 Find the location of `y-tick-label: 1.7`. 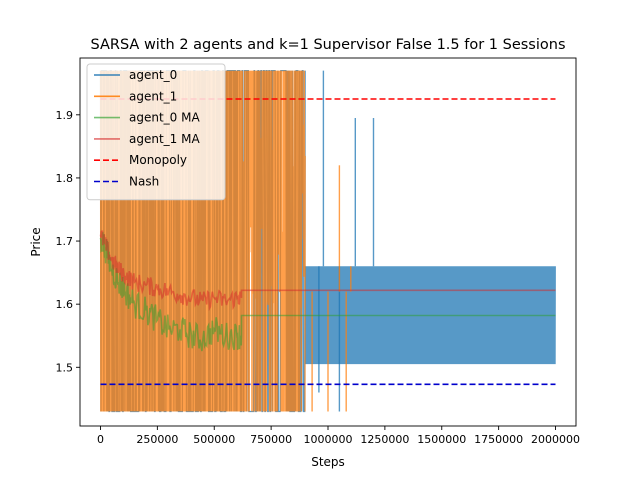

y-tick-label: 1.7 is located at coordinates (65, 241).